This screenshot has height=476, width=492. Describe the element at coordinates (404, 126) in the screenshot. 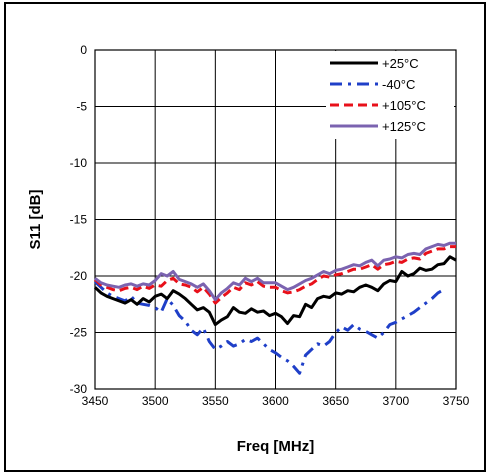

I see `legend-label: +125°C` at that location.